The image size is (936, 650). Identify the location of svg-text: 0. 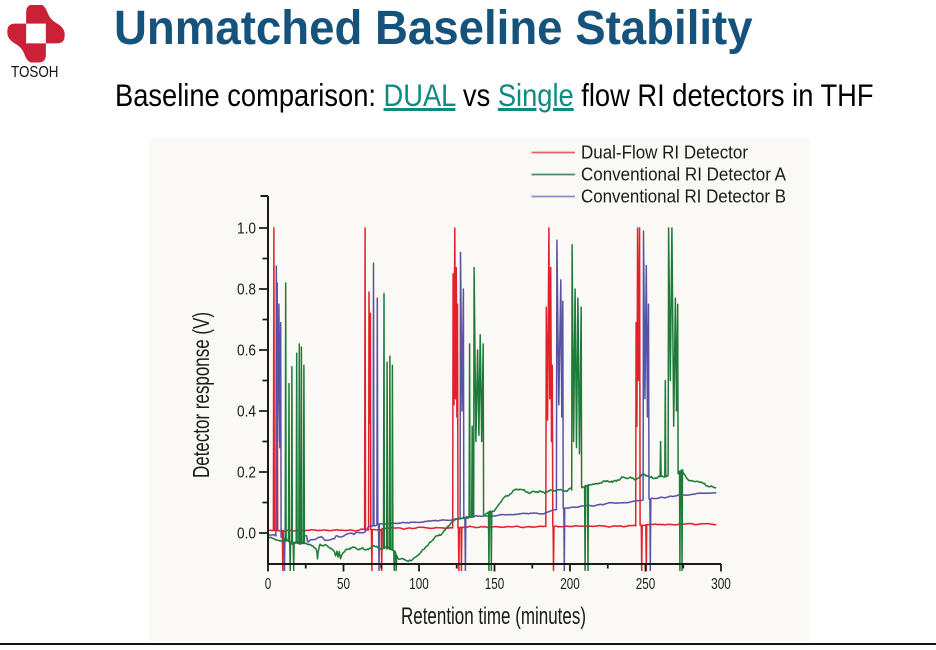
(268, 584).